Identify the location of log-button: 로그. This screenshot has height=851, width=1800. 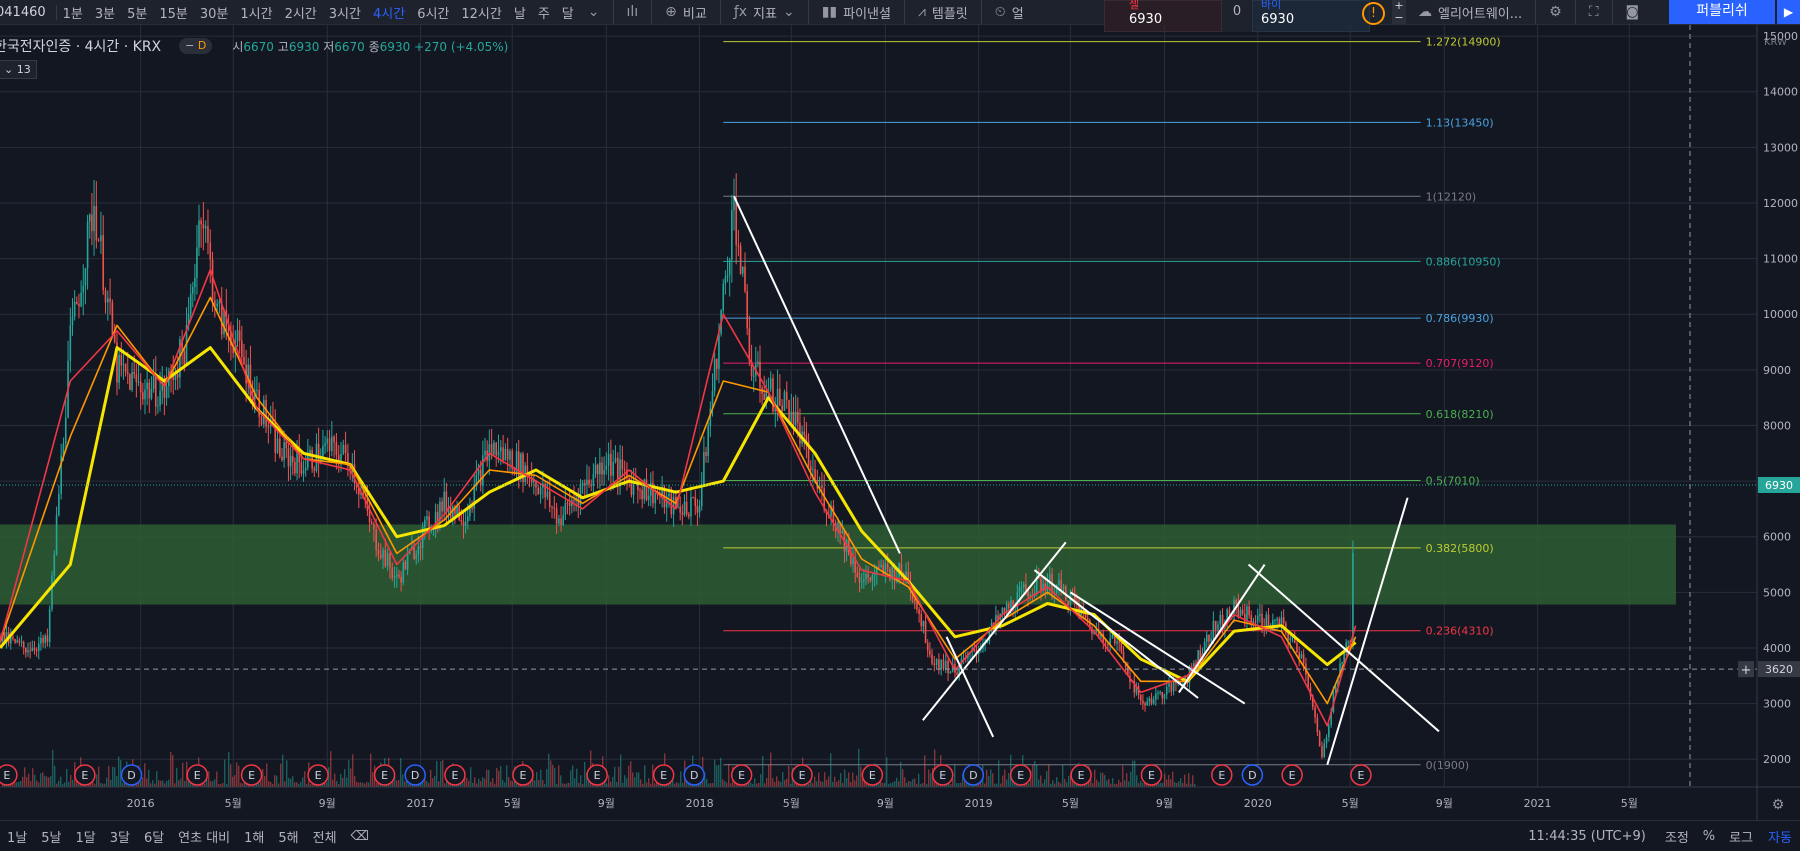
(1741, 838).